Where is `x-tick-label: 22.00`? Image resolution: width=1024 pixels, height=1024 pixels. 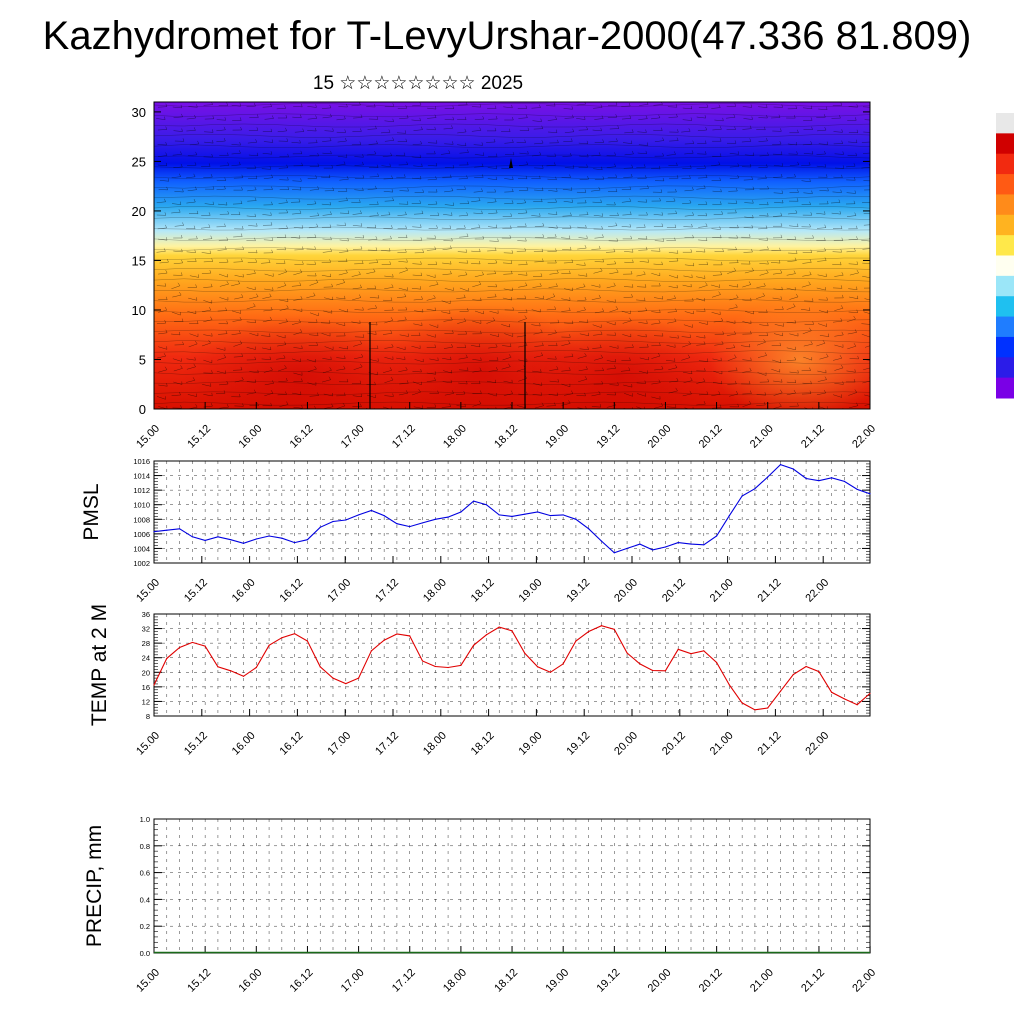 x-tick-label: 22.00 is located at coordinates (817, 591).